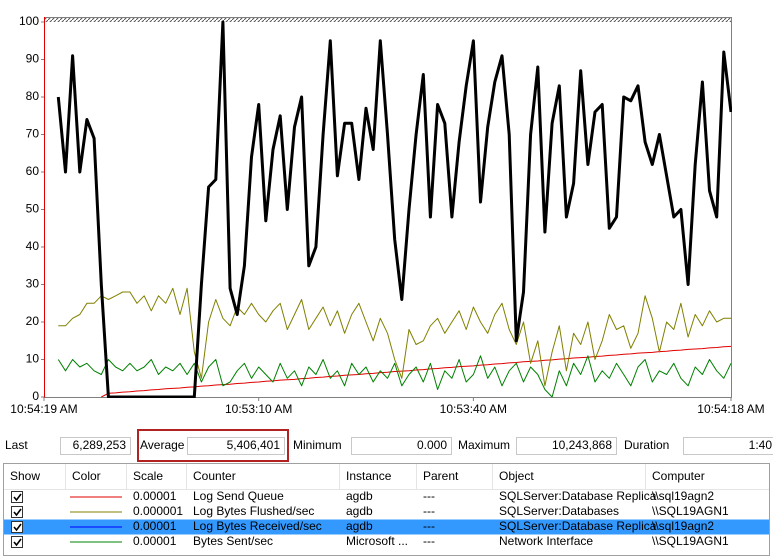  Describe the element at coordinates (158, 511) in the screenshot. I see `cell: 0.000001` at that location.